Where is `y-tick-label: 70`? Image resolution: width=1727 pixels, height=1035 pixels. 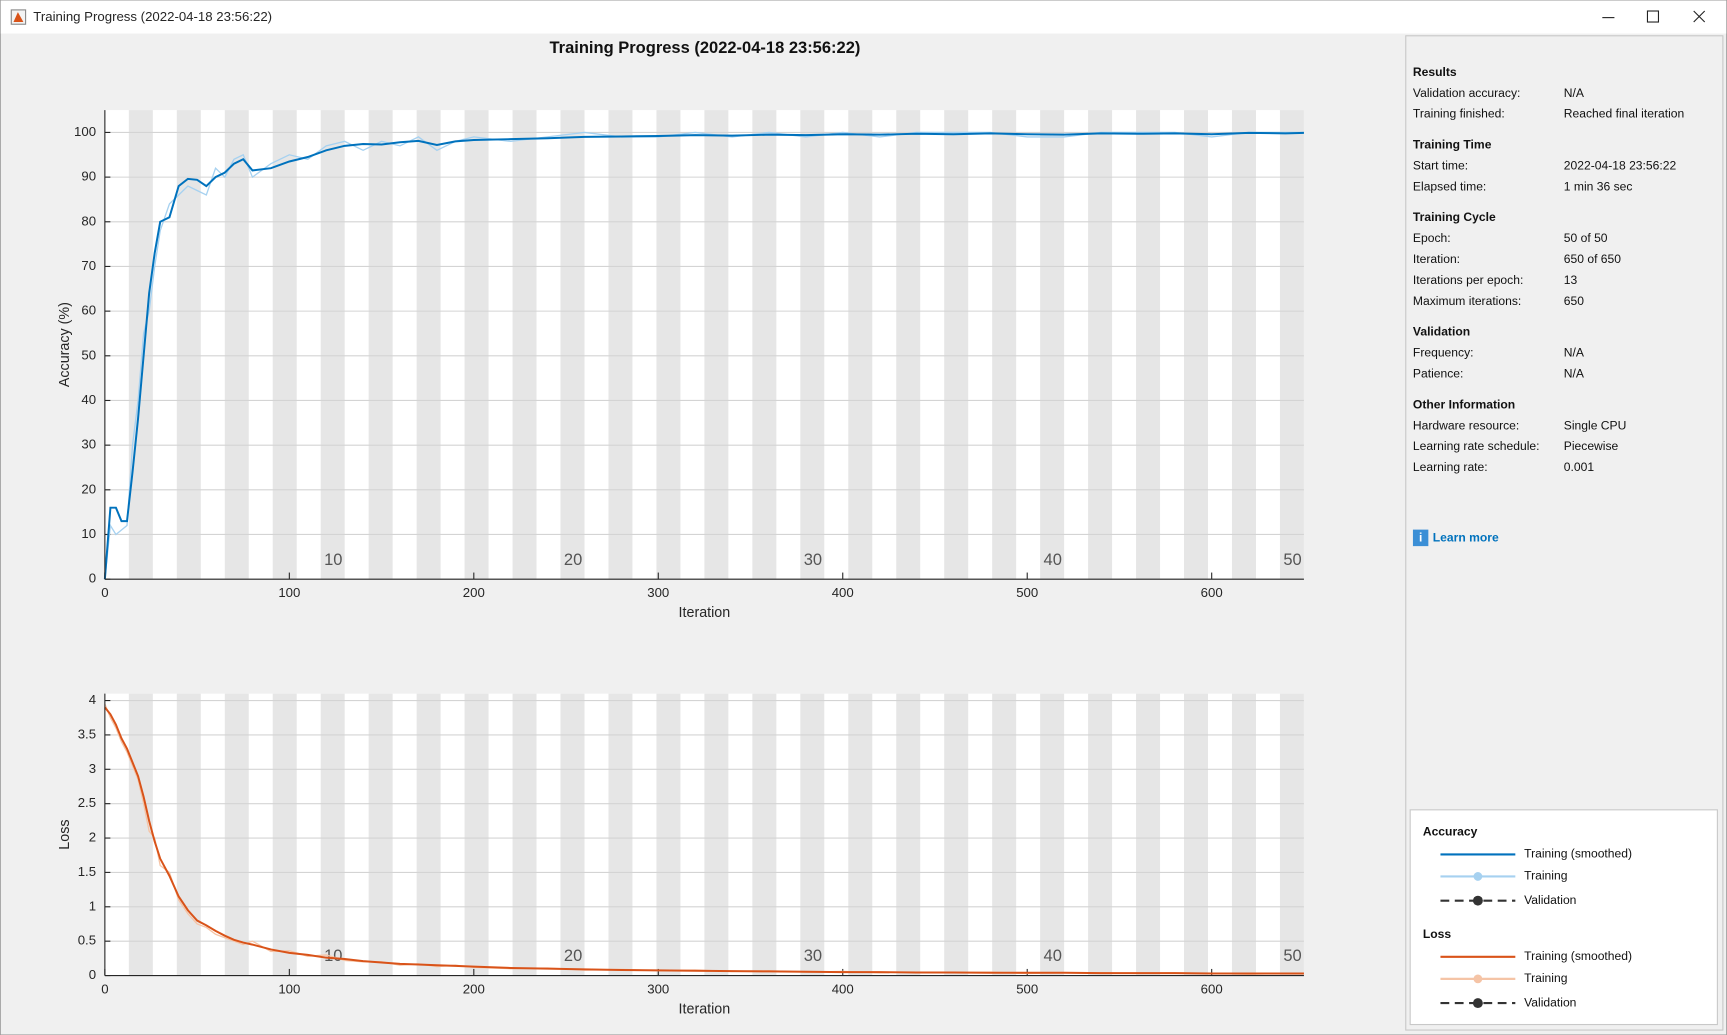
y-tick-label: 70 is located at coordinates (88, 265).